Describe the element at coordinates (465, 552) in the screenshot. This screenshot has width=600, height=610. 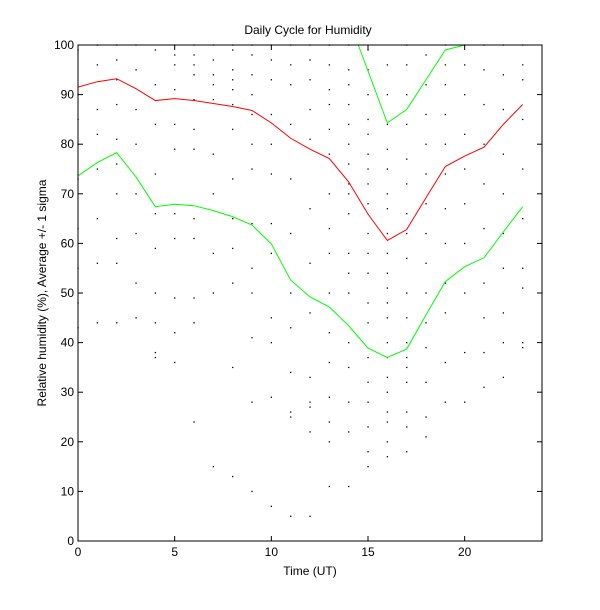
I see `x-tick-label: 20` at that location.